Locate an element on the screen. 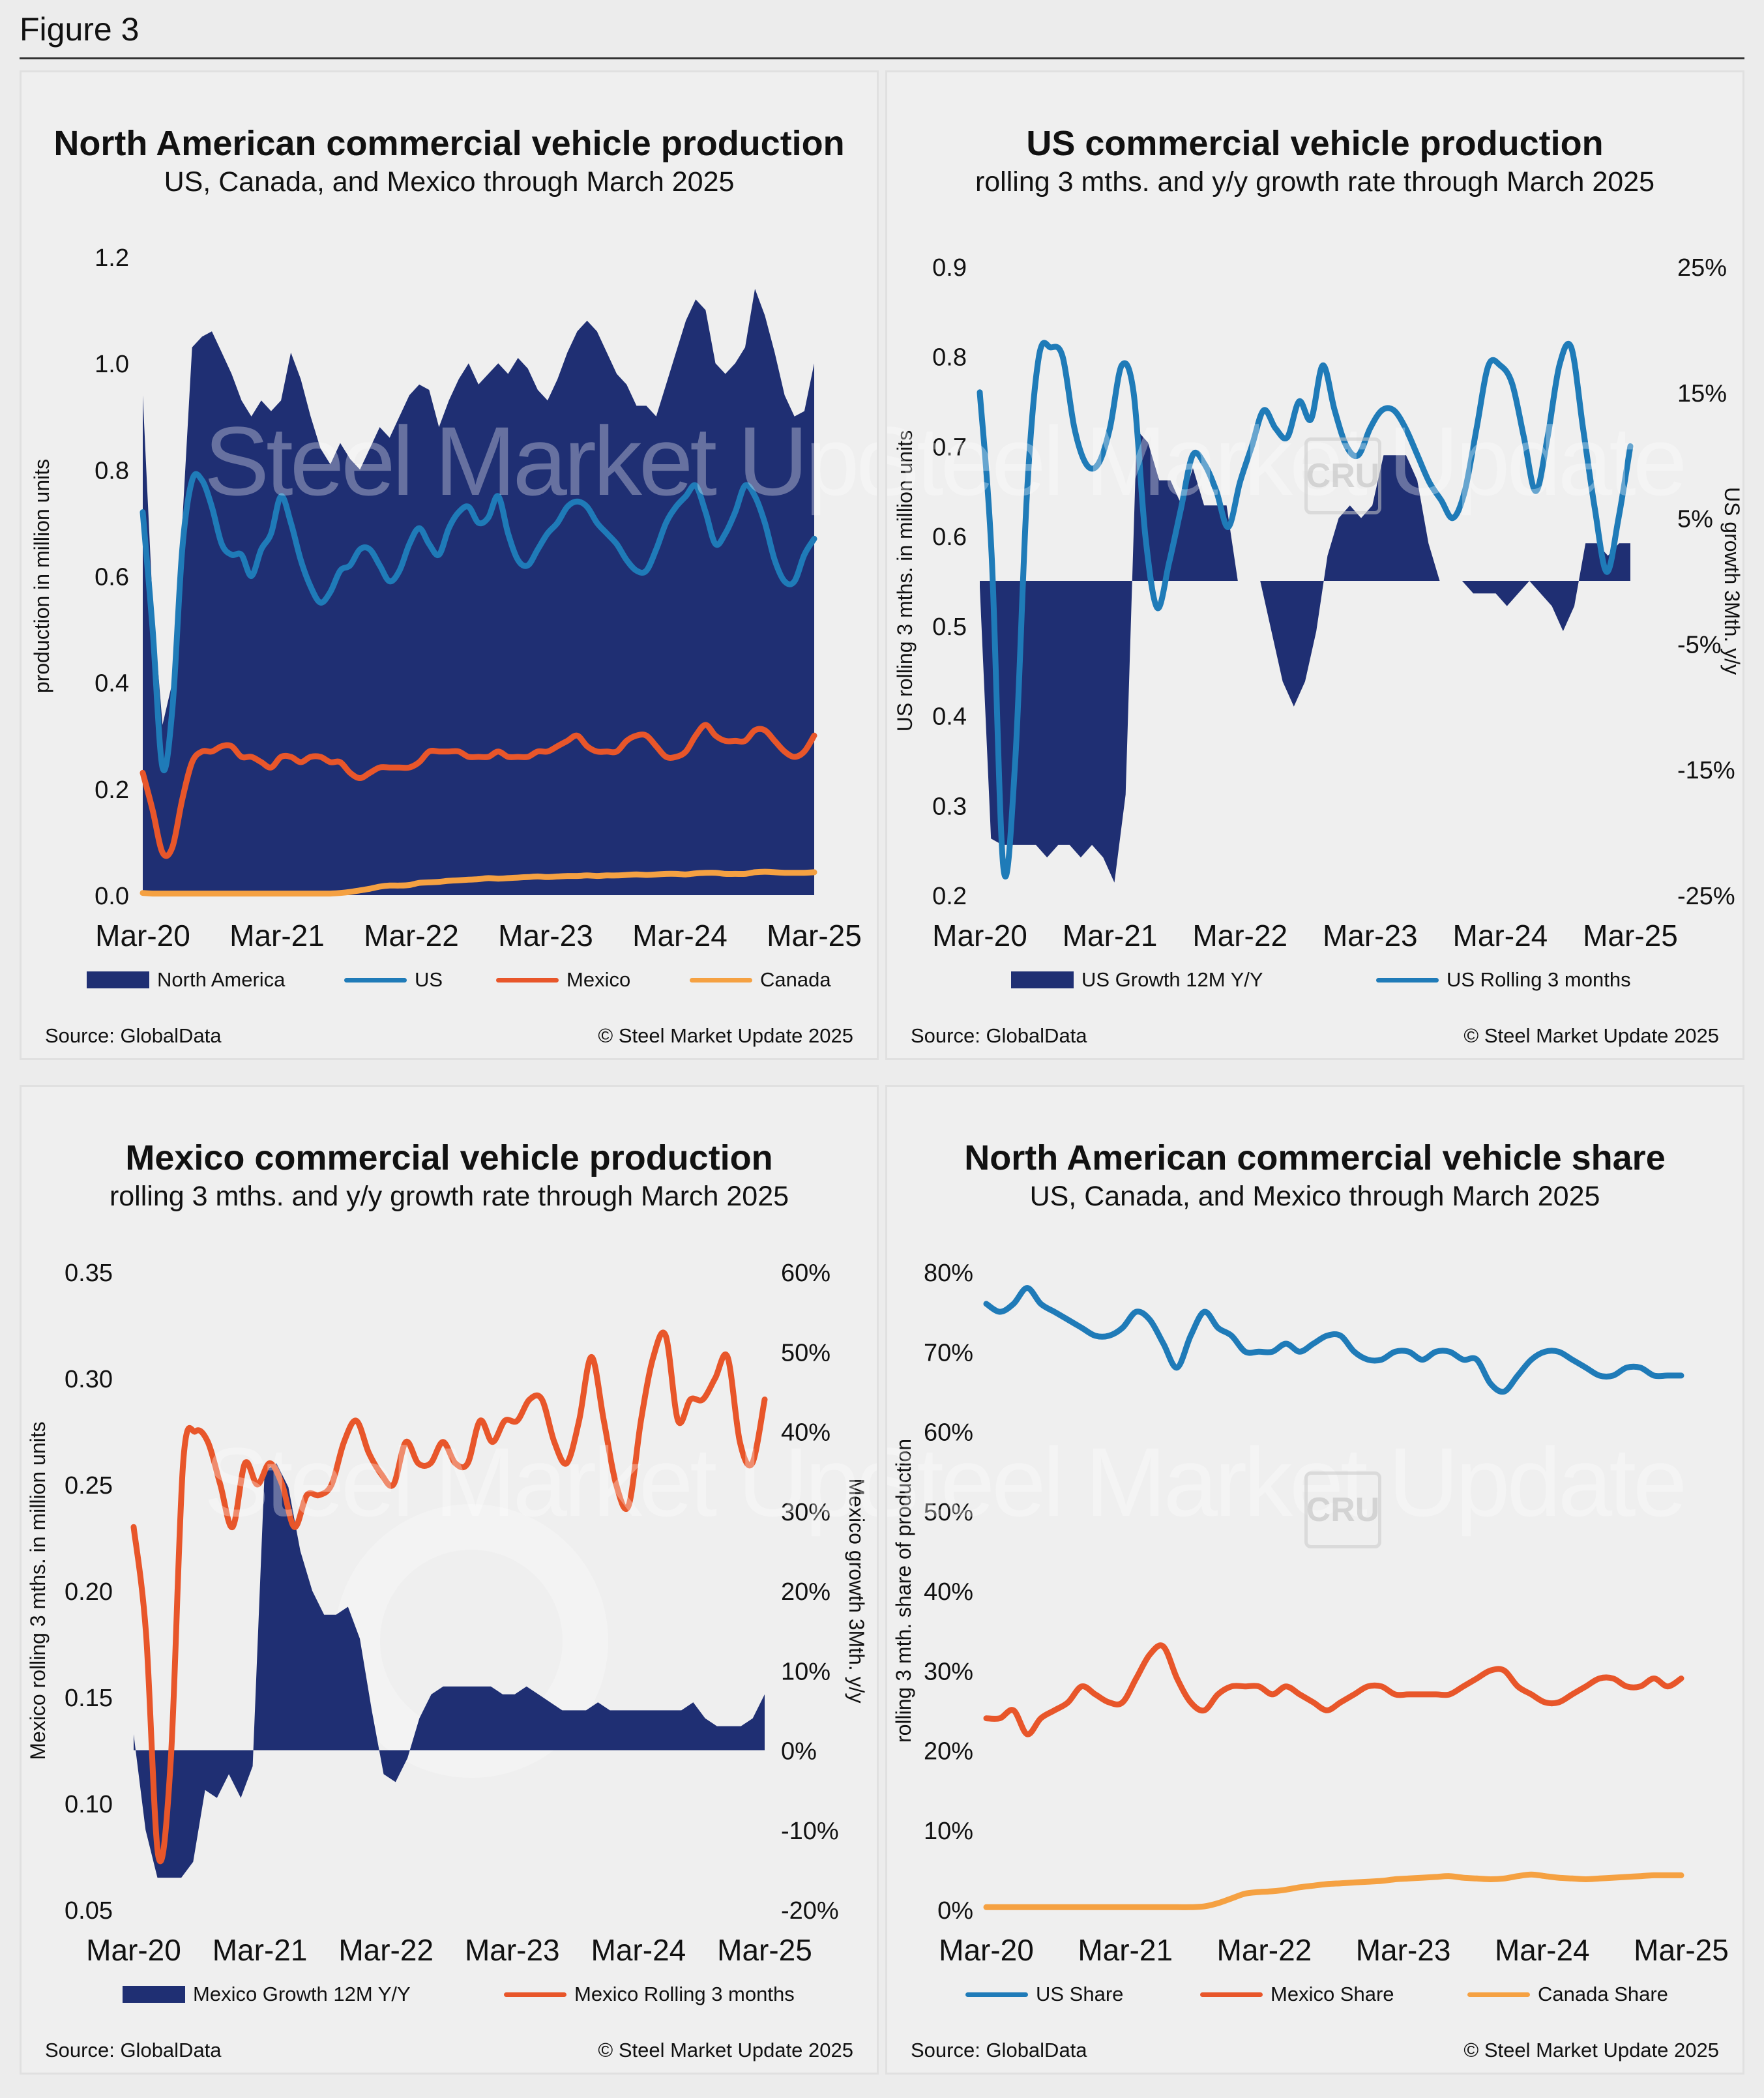  series-us-rolling-3-months is located at coordinates (1305, 609).